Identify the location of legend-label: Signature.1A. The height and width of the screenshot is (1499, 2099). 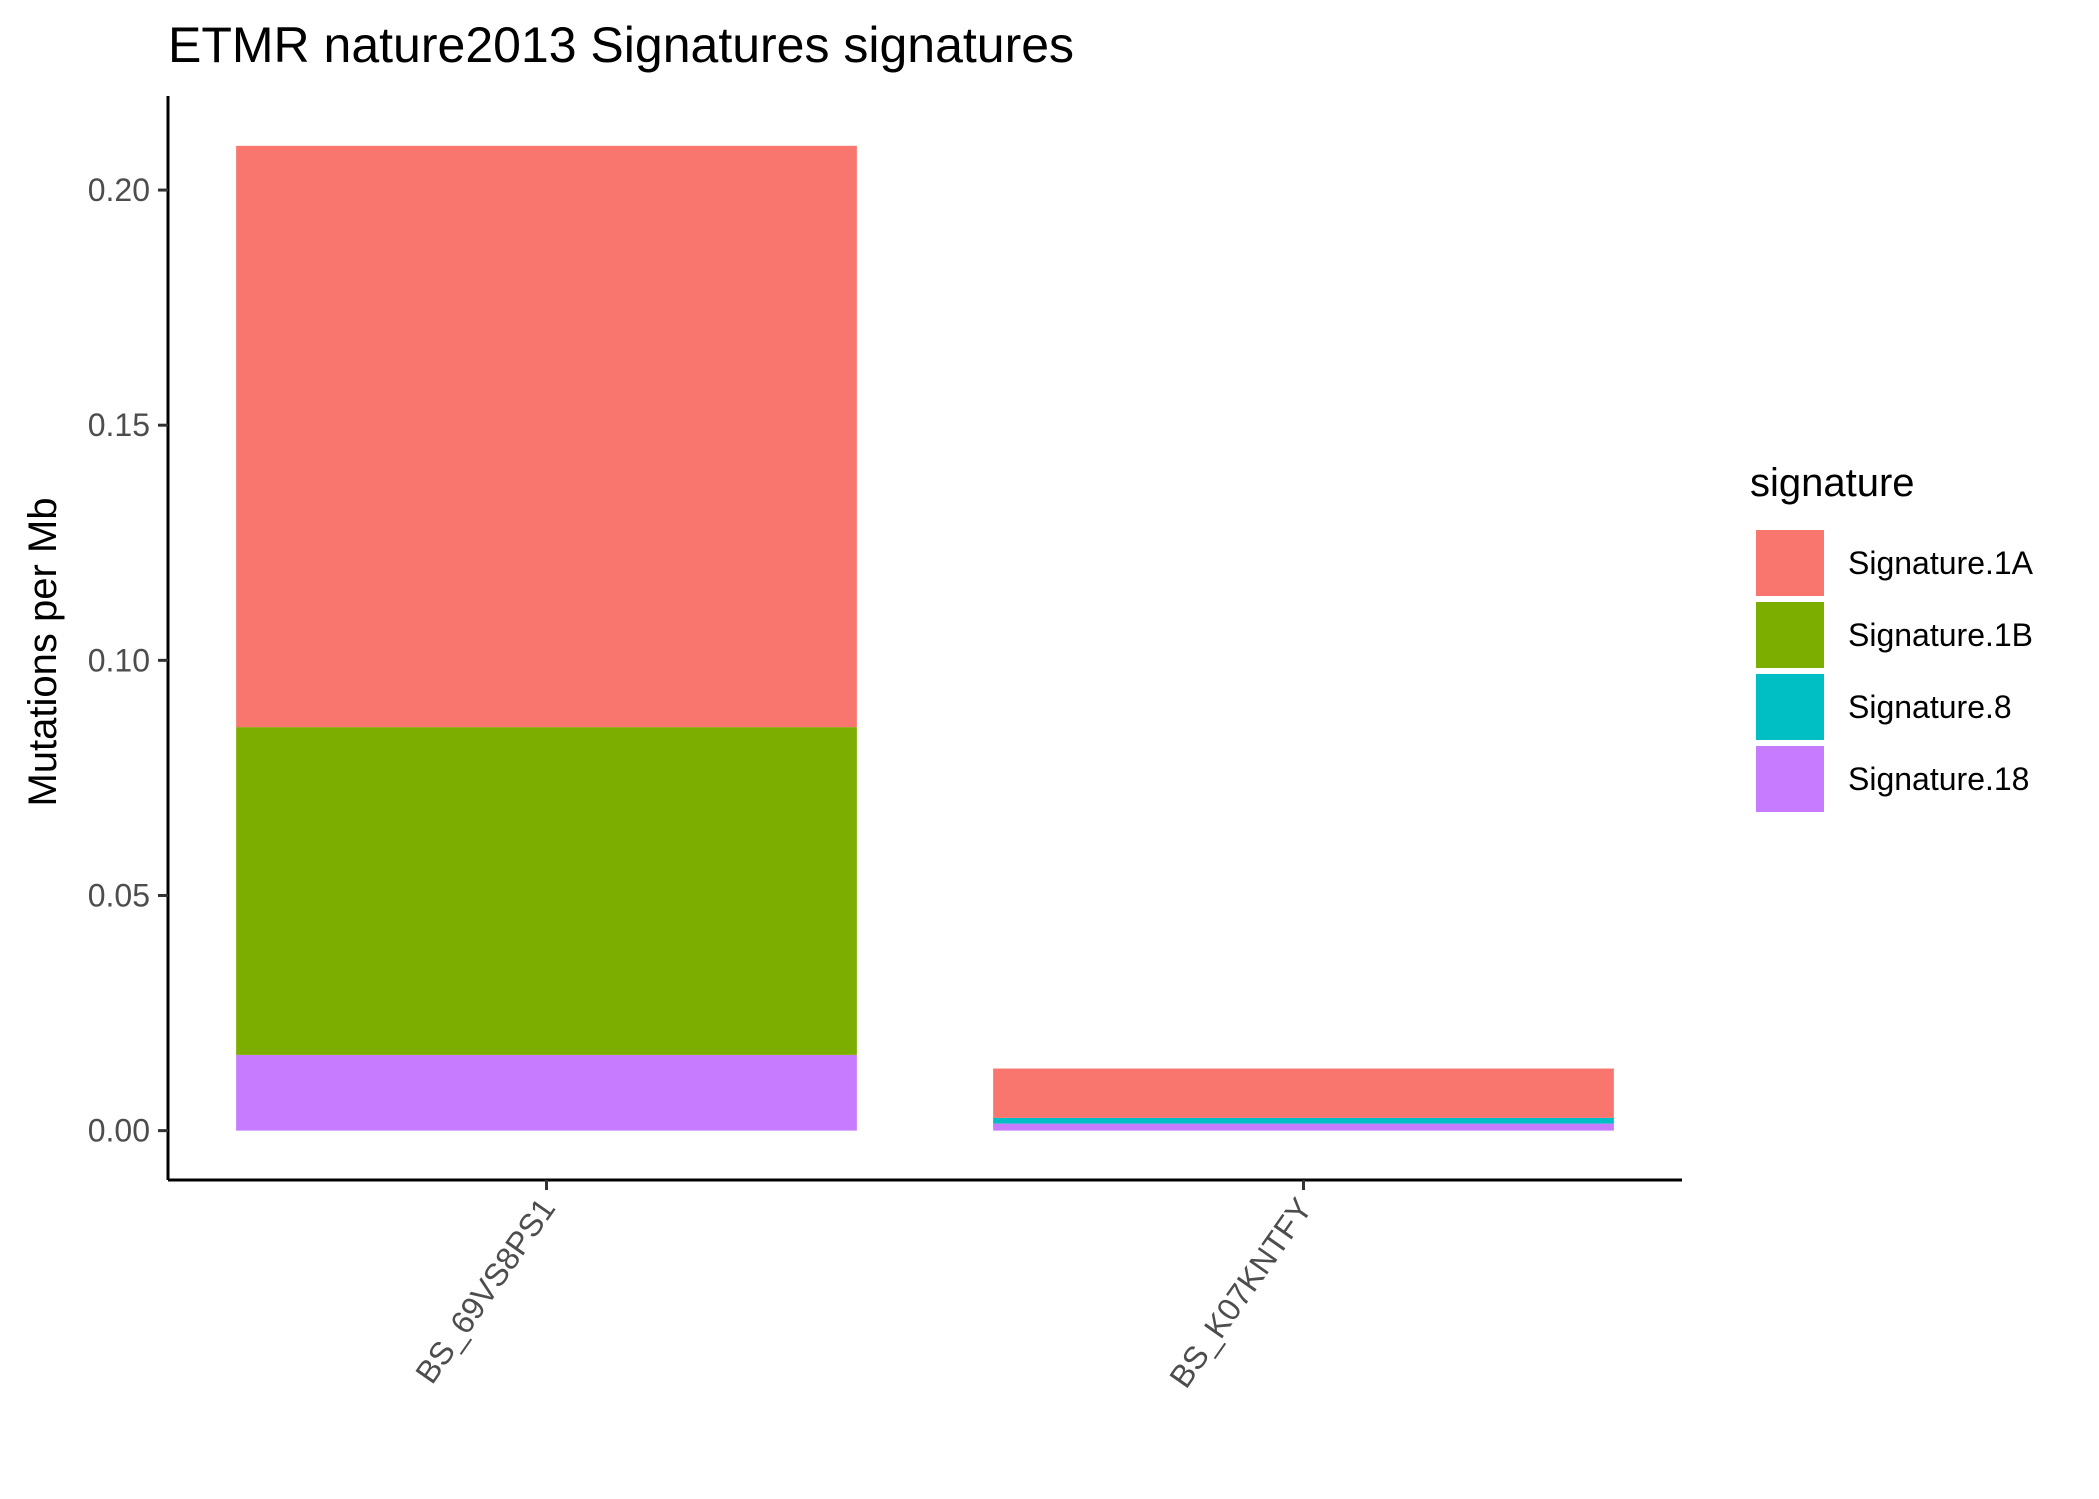
(1941, 563).